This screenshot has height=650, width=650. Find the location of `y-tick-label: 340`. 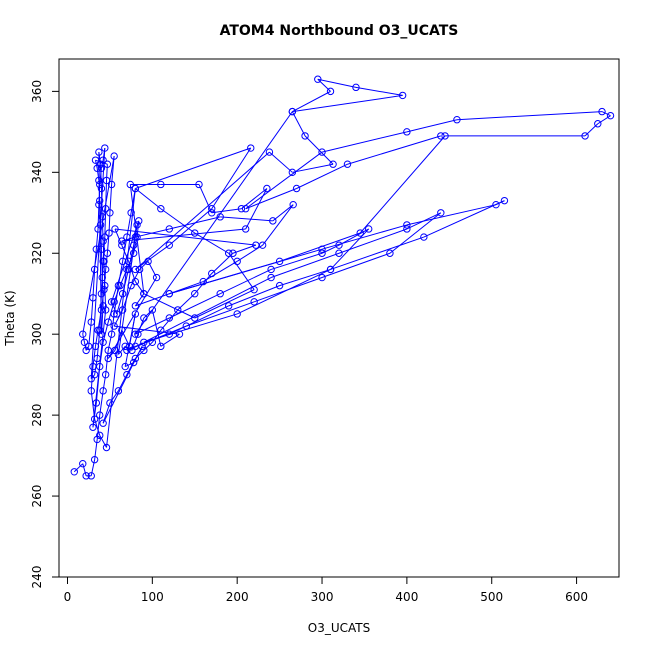

y-tick-label: 340 is located at coordinates (37, 172).